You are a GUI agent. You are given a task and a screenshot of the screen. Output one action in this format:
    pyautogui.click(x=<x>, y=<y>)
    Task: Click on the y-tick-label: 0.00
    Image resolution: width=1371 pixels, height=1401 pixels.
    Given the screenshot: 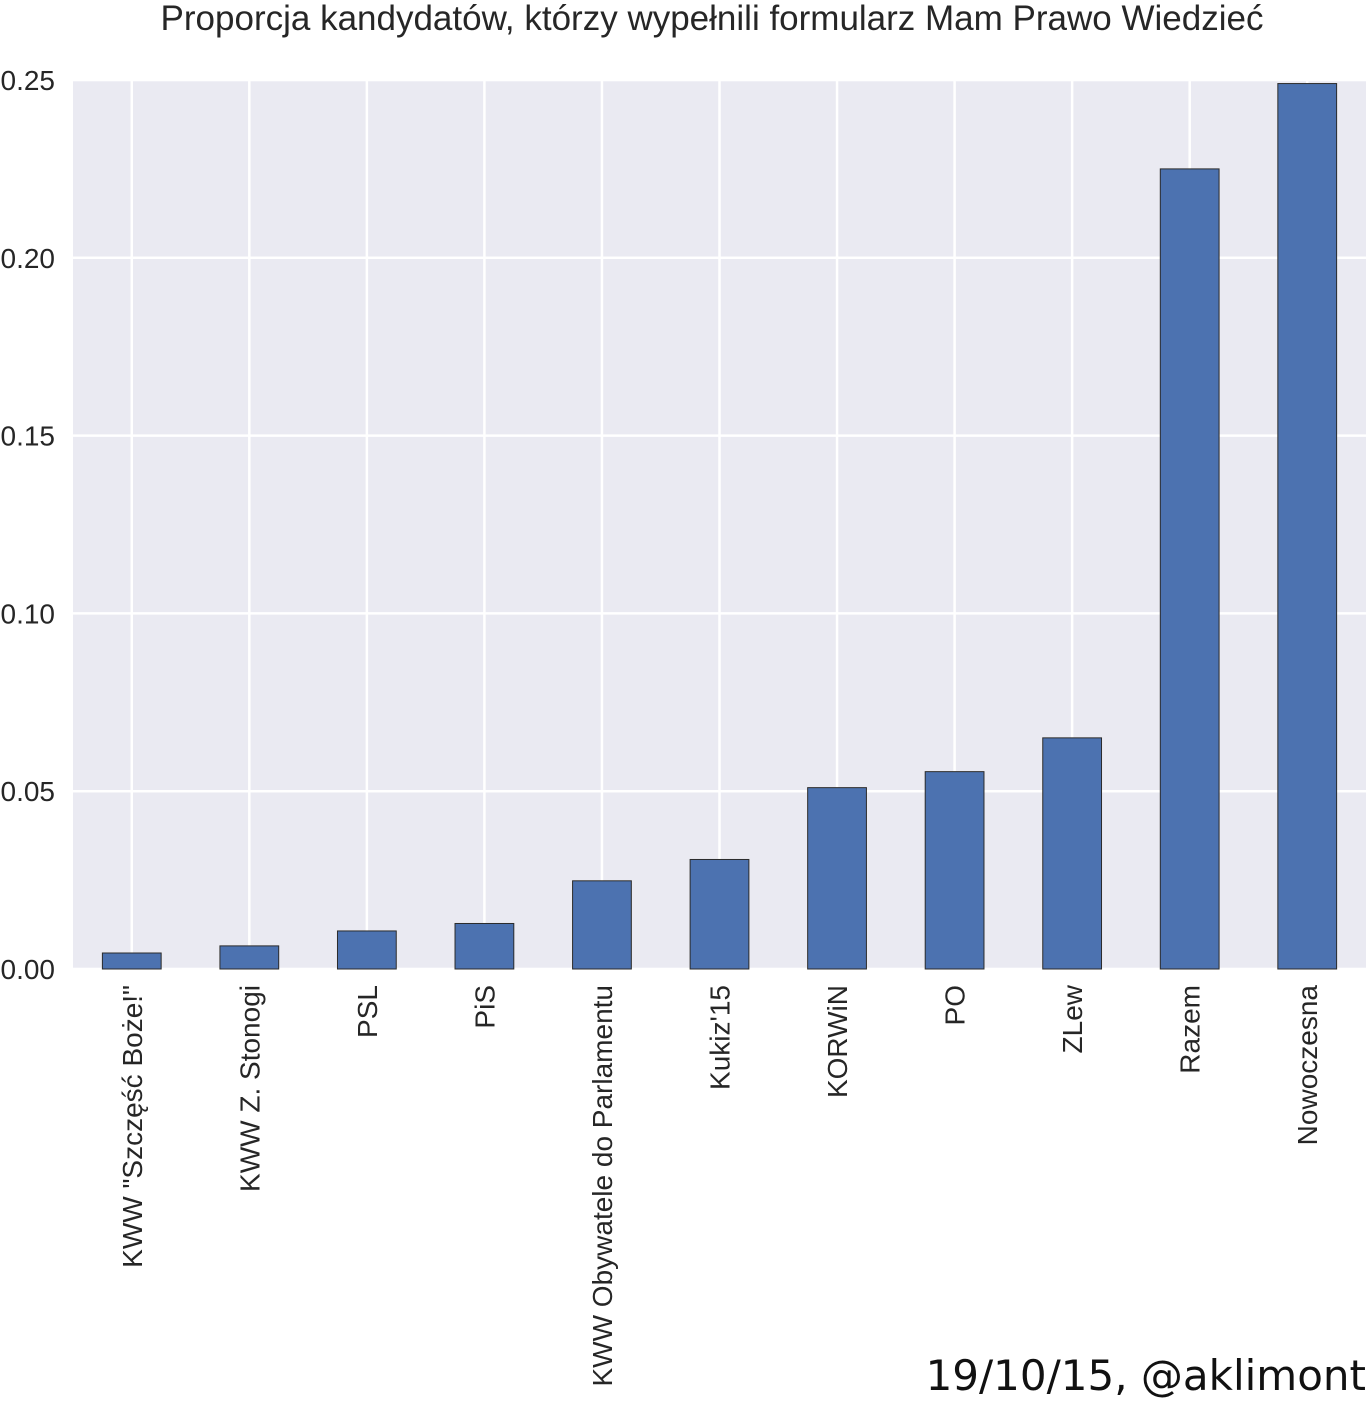 What is the action you would take?
    pyautogui.click(x=28, y=969)
    